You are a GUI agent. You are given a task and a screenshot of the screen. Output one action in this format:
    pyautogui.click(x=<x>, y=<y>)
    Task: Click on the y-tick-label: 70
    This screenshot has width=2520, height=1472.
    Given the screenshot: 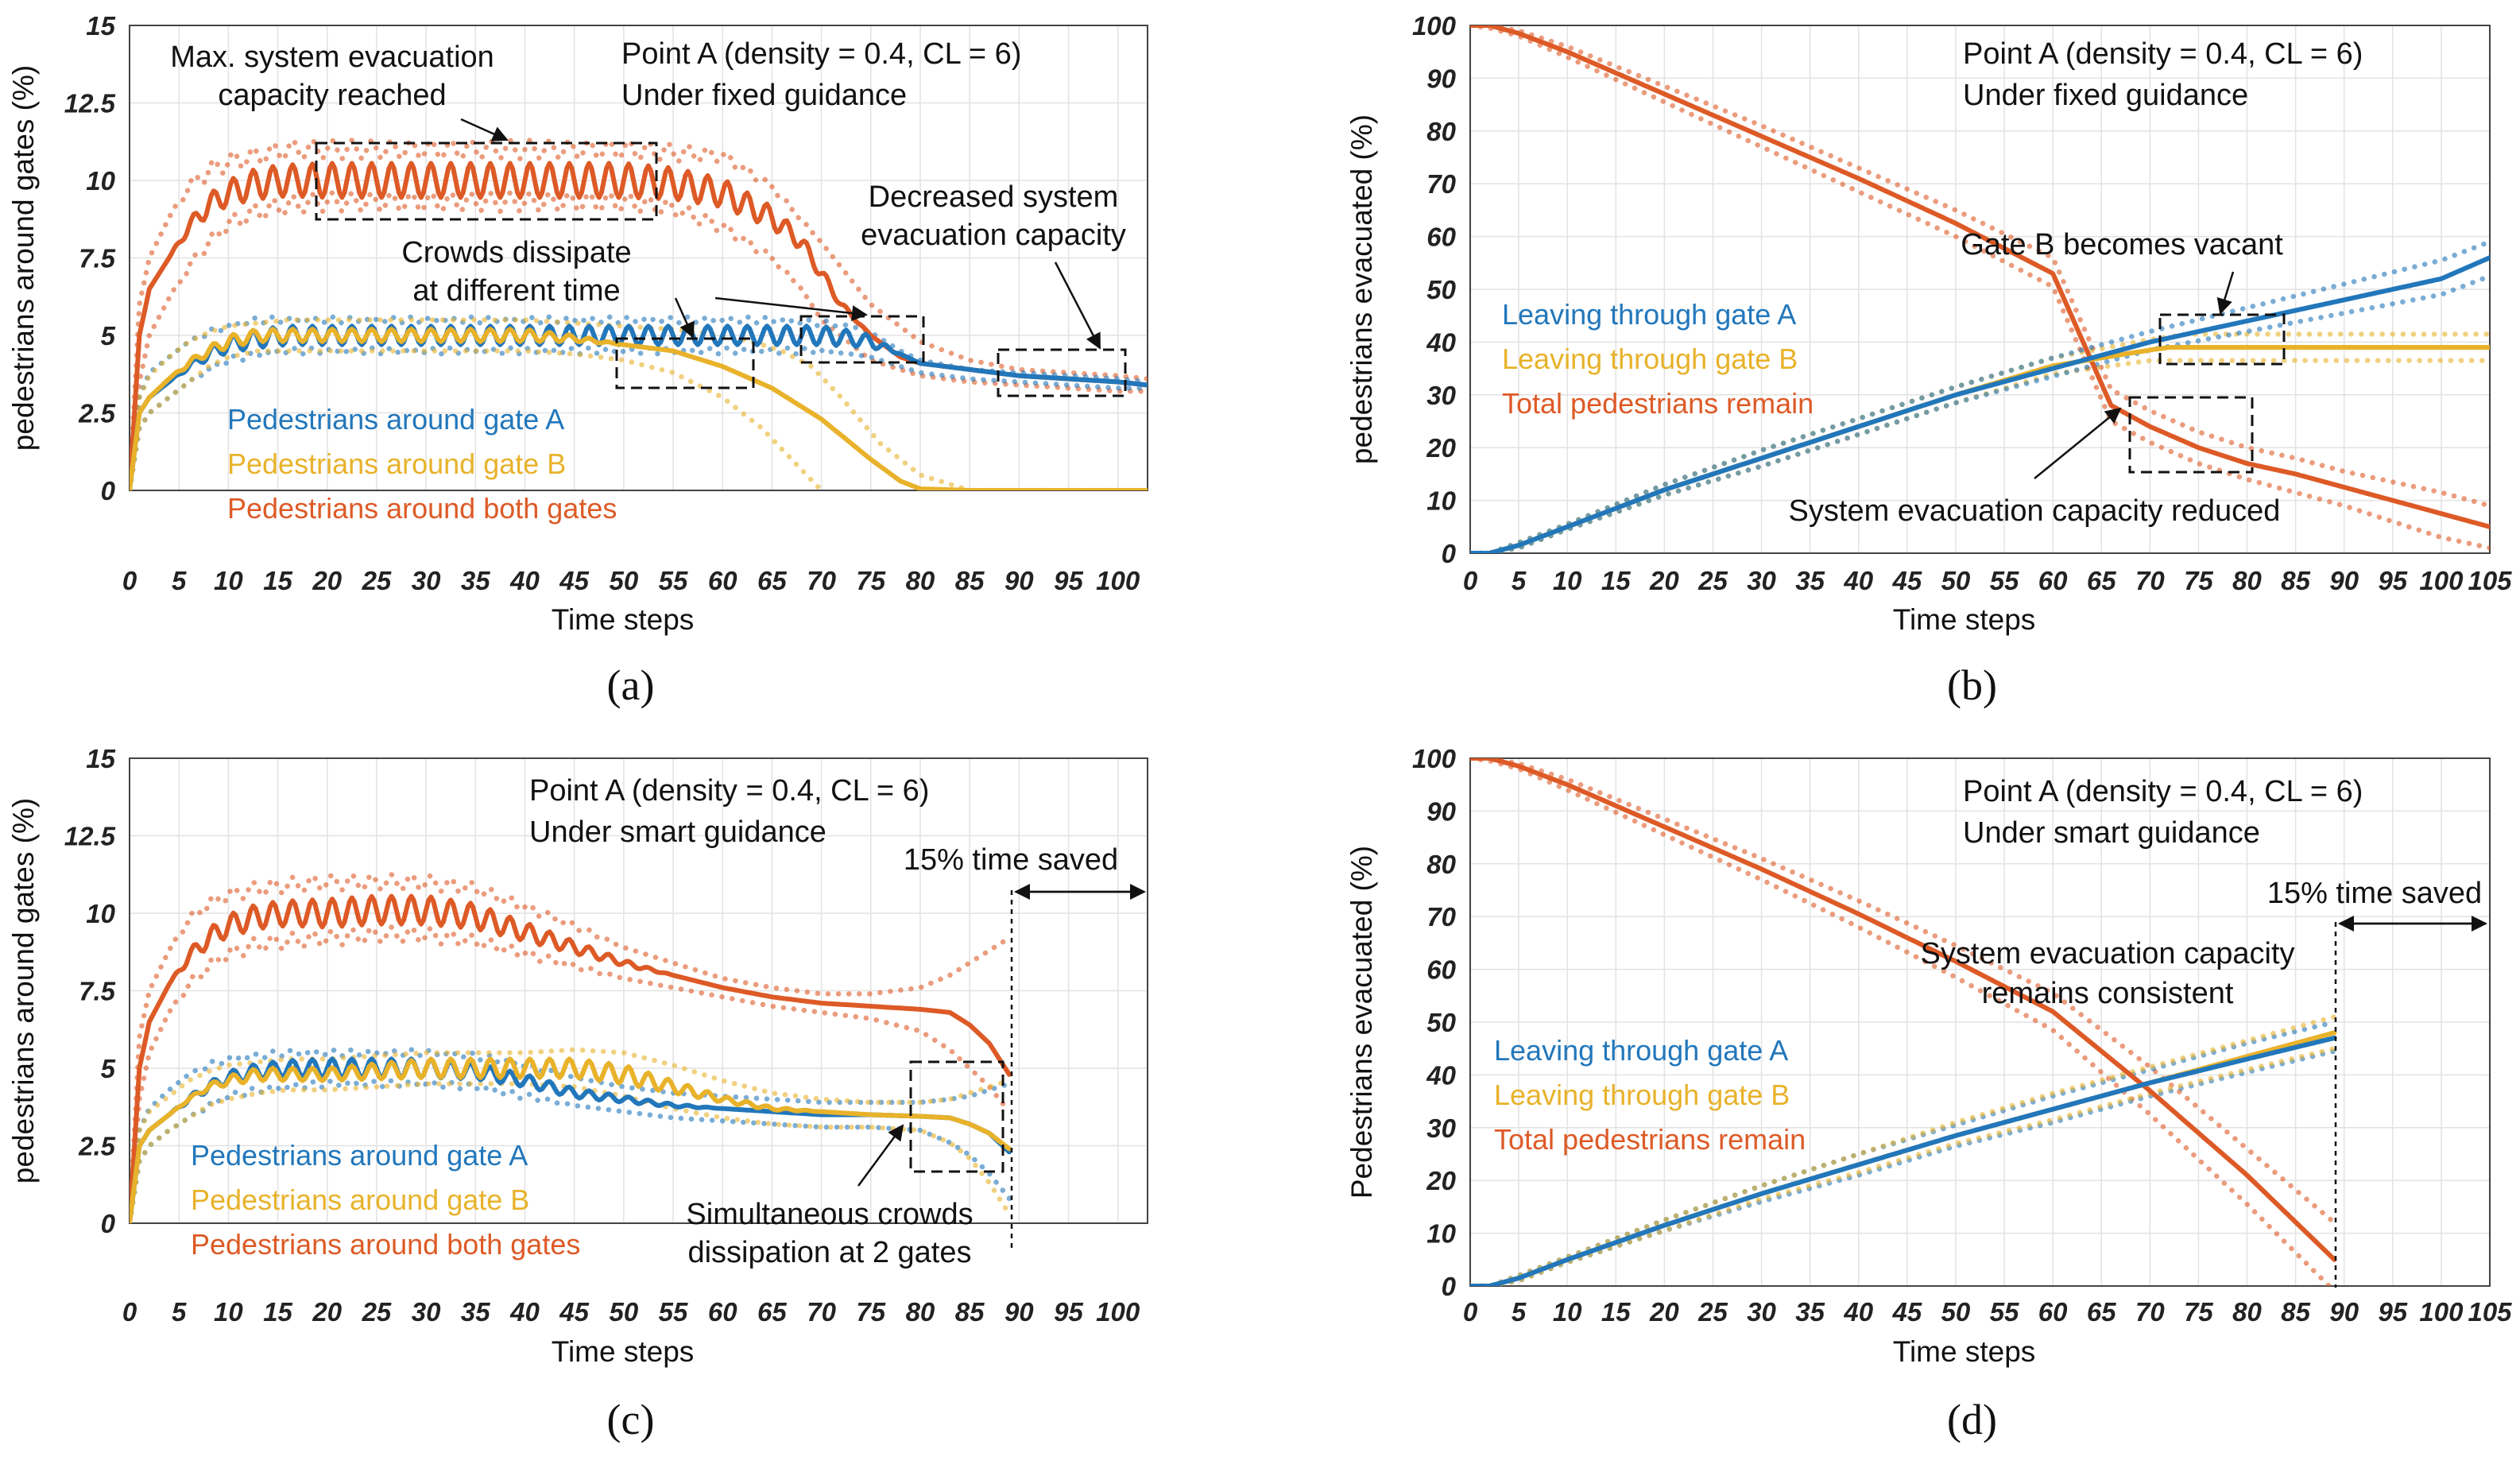 What is the action you would take?
    pyautogui.click(x=1441, y=917)
    